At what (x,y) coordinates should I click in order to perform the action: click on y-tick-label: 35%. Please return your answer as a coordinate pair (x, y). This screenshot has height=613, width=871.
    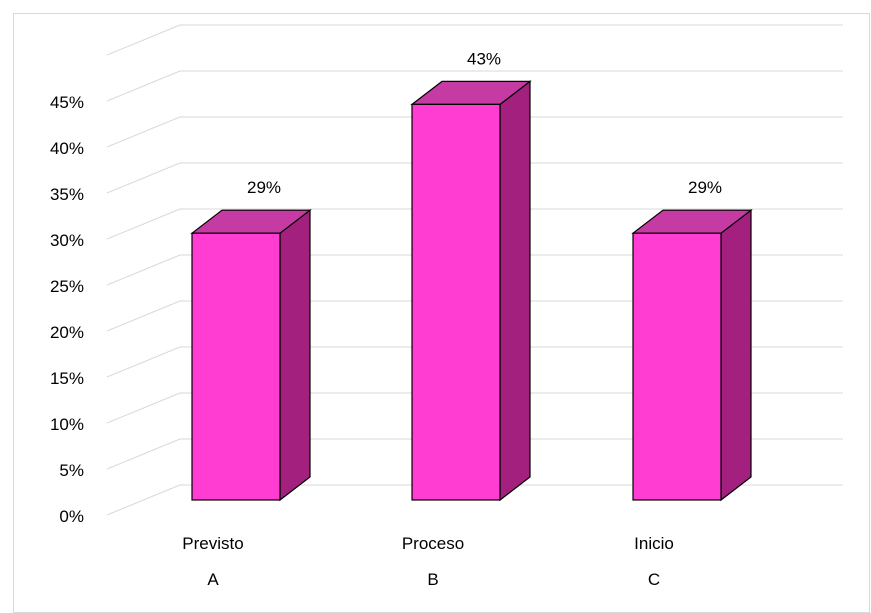
    Looking at the image, I should click on (67, 194).